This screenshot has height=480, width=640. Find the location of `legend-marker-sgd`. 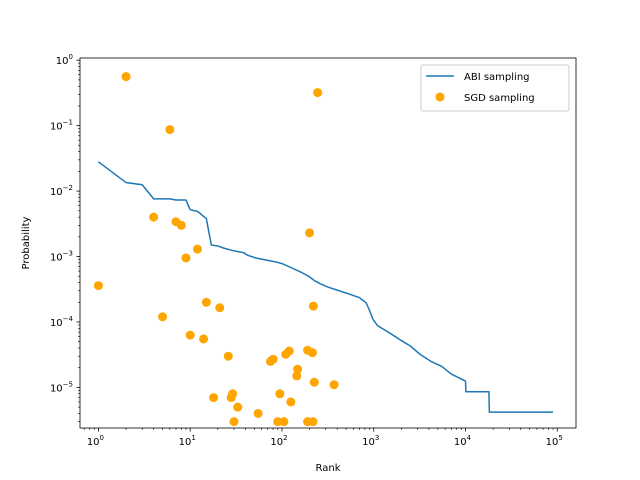

legend-marker-sgd is located at coordinates (440, 97).